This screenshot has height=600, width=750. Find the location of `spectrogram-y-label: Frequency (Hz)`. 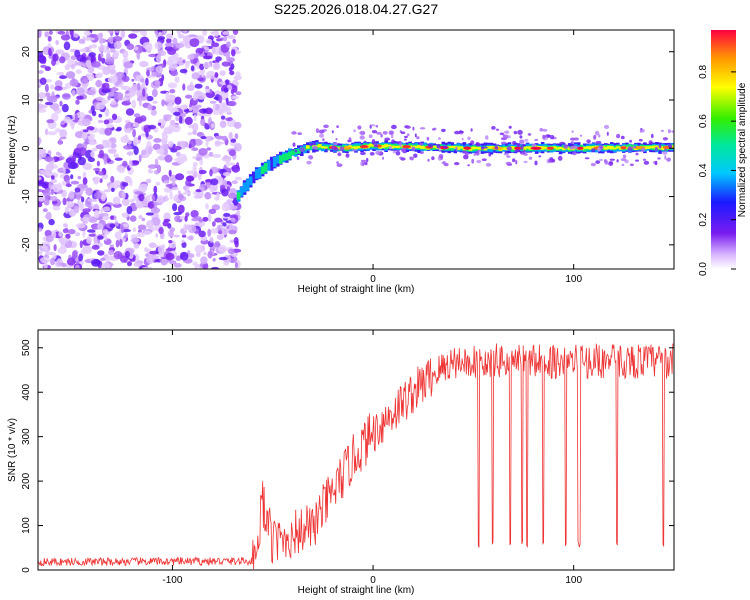

spectrogram-y-label: Frequency (Hz) is located at coordinates (12, 150).